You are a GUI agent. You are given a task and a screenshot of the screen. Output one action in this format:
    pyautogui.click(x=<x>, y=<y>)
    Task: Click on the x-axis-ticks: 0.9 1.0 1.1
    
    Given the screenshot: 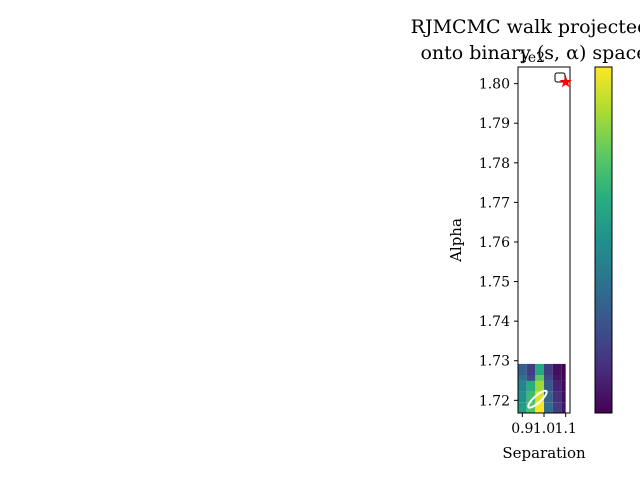 What is the action you would take?
    pyautogui.click(x=544, y=425)
    